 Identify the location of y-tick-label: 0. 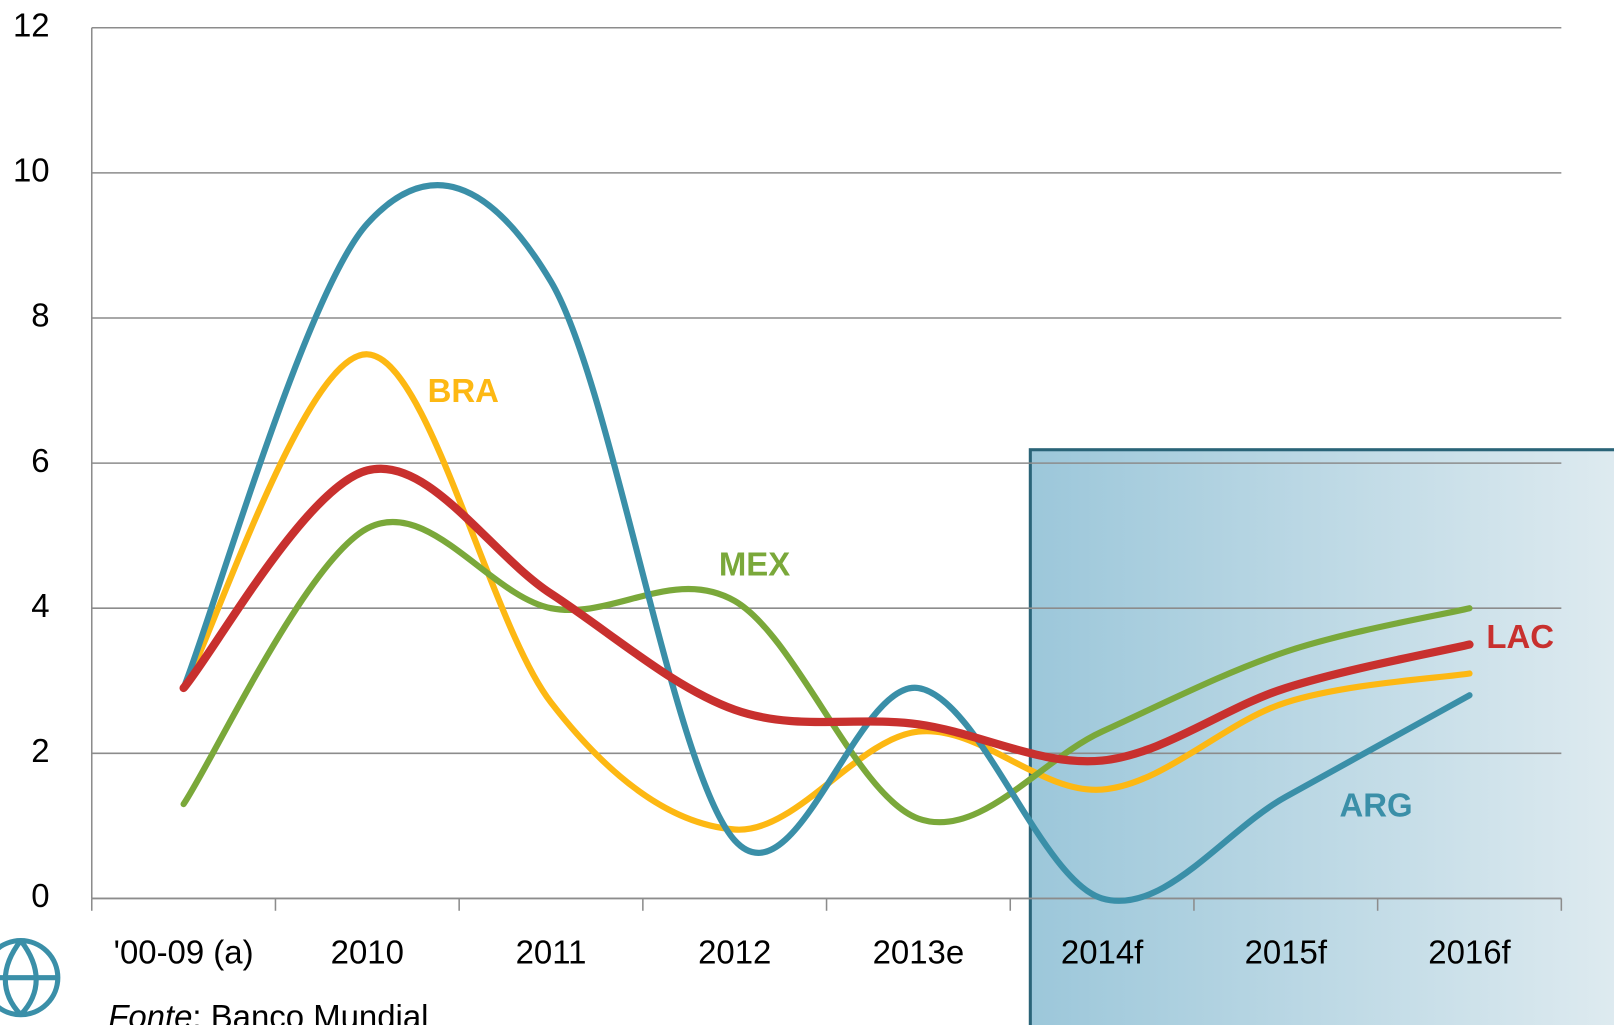
(40, 895).